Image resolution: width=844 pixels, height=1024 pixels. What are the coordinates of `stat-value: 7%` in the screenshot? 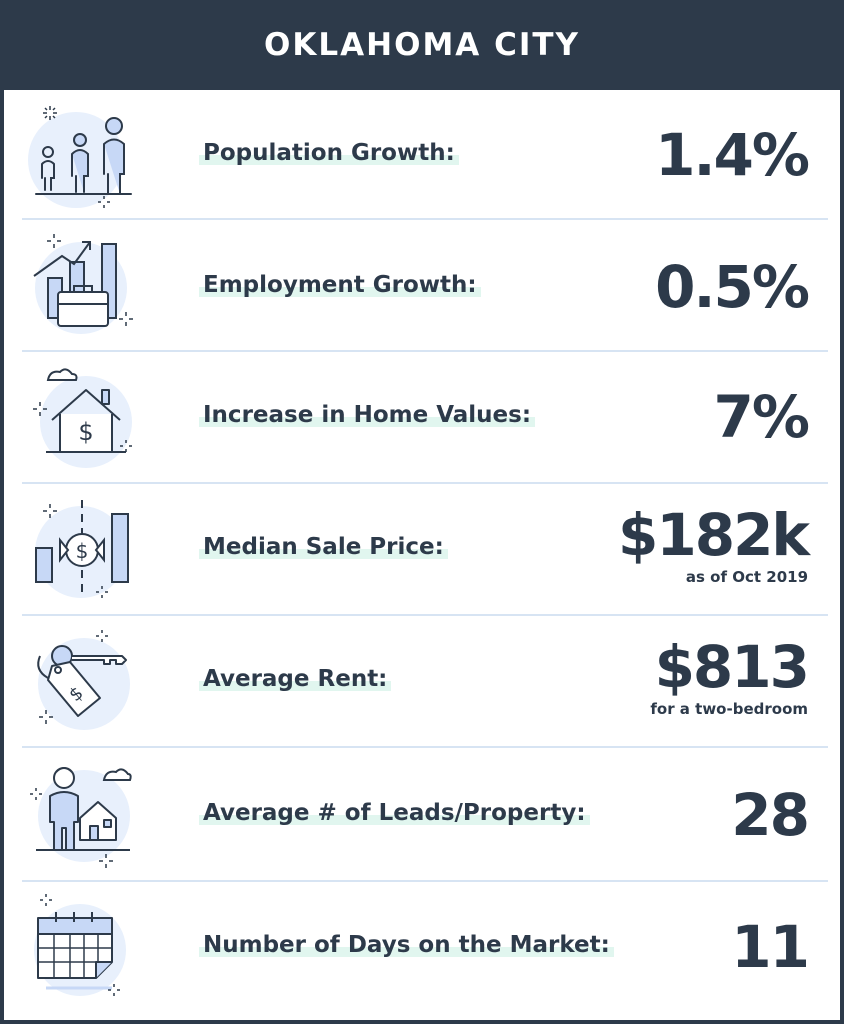 It's located at (761, 417).